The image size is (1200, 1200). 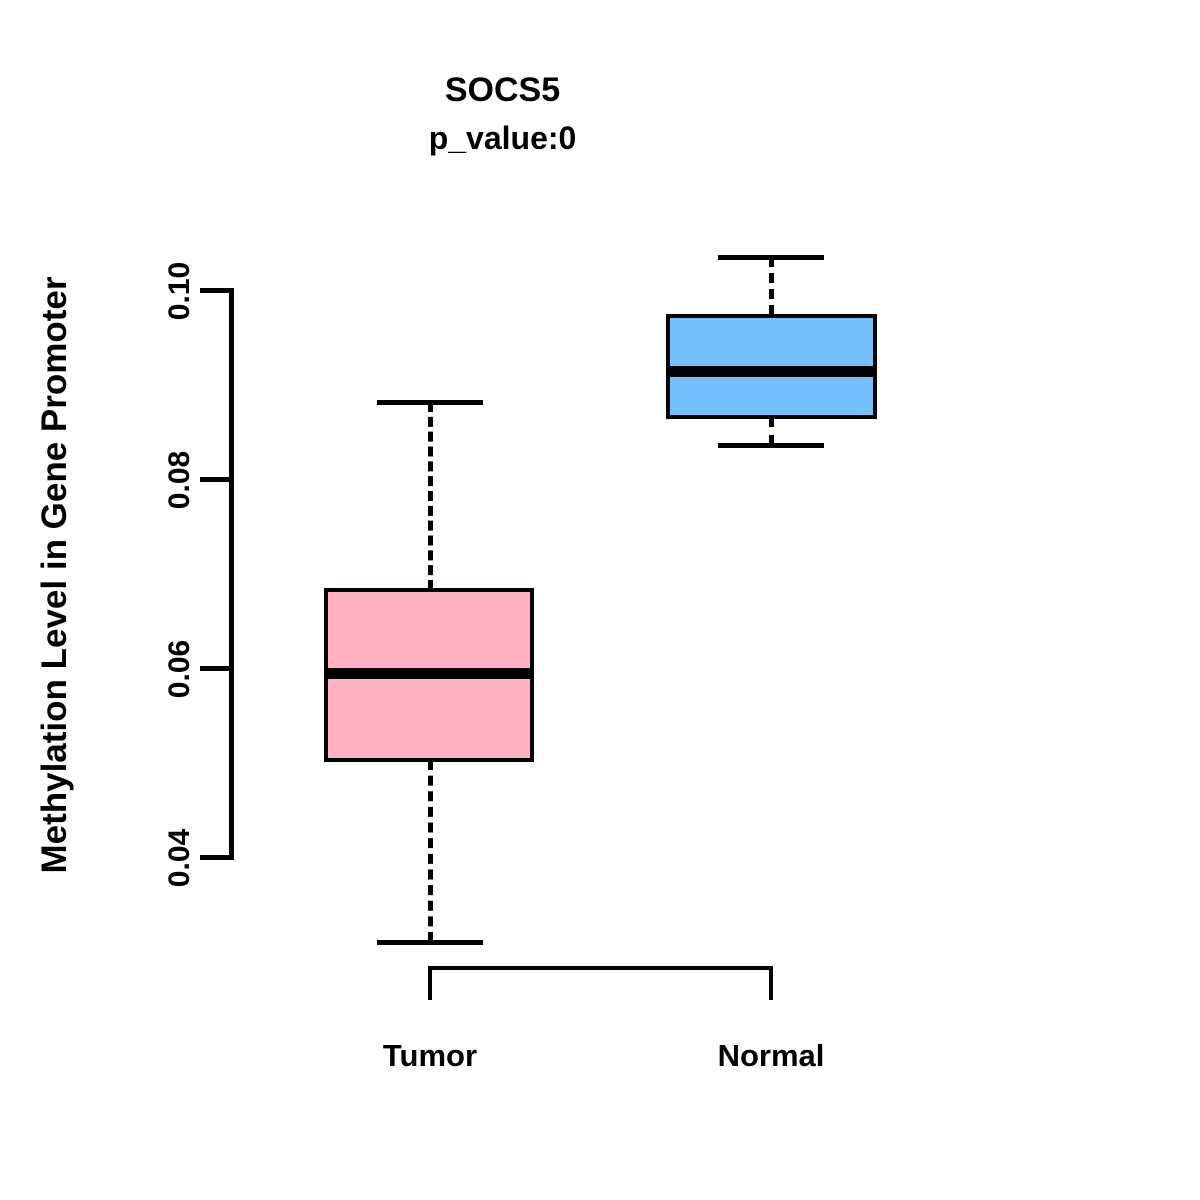 I want to click on chart-subtitle: p_value:0, so click(x=600, y=138).